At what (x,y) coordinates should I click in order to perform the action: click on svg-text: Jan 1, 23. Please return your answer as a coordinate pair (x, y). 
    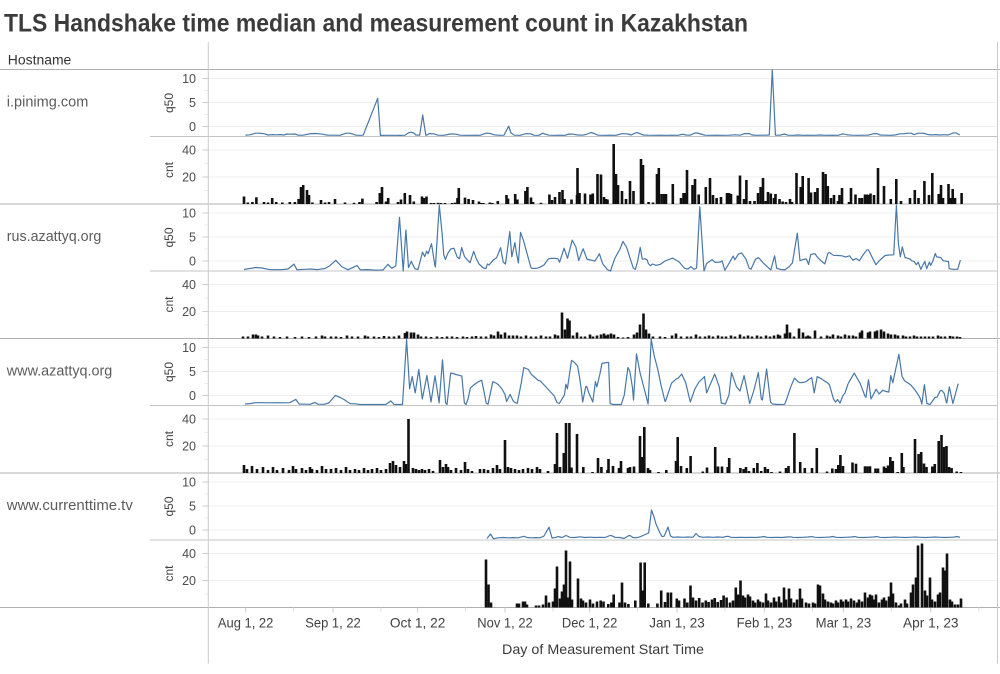
    Looking at the image, I should click on (677, 623).